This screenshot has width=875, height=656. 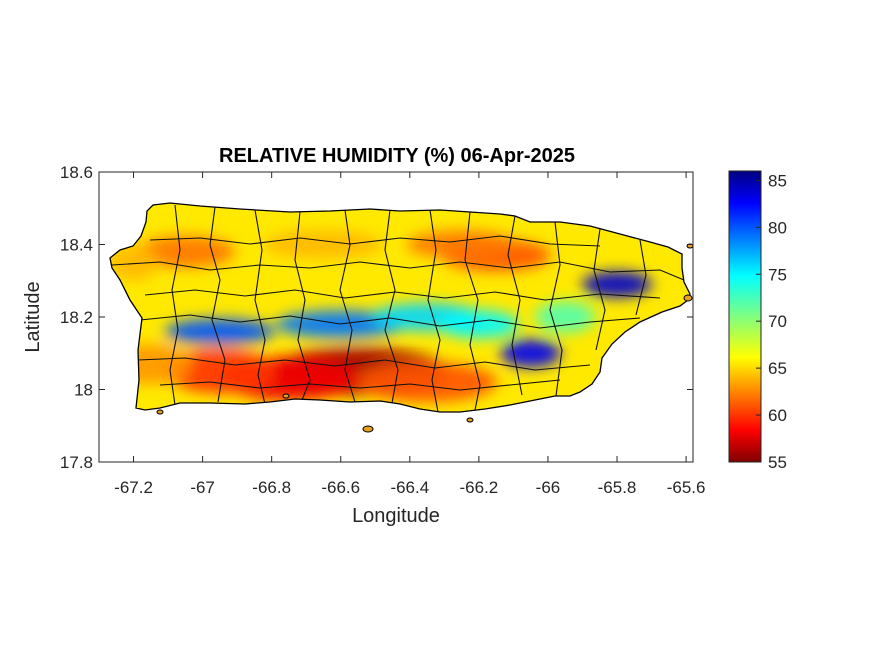 What do you see at coordinates (479, 487) in the screenshot?
I see `x-tick-label: -66.2` at bounding box center [479, 487].